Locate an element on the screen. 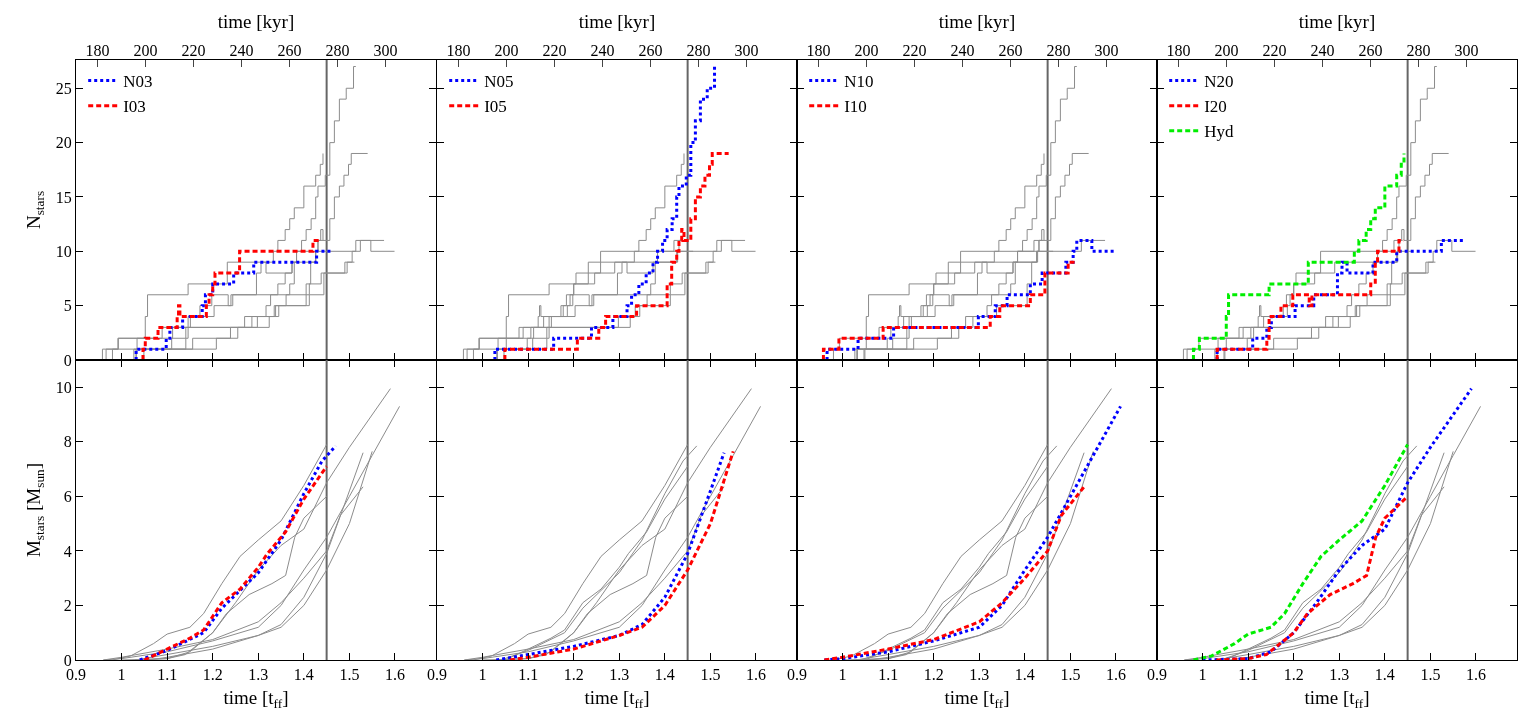 The image size is (1519, 725). y-tick-label: 8 is located at coordinates (67, 442).